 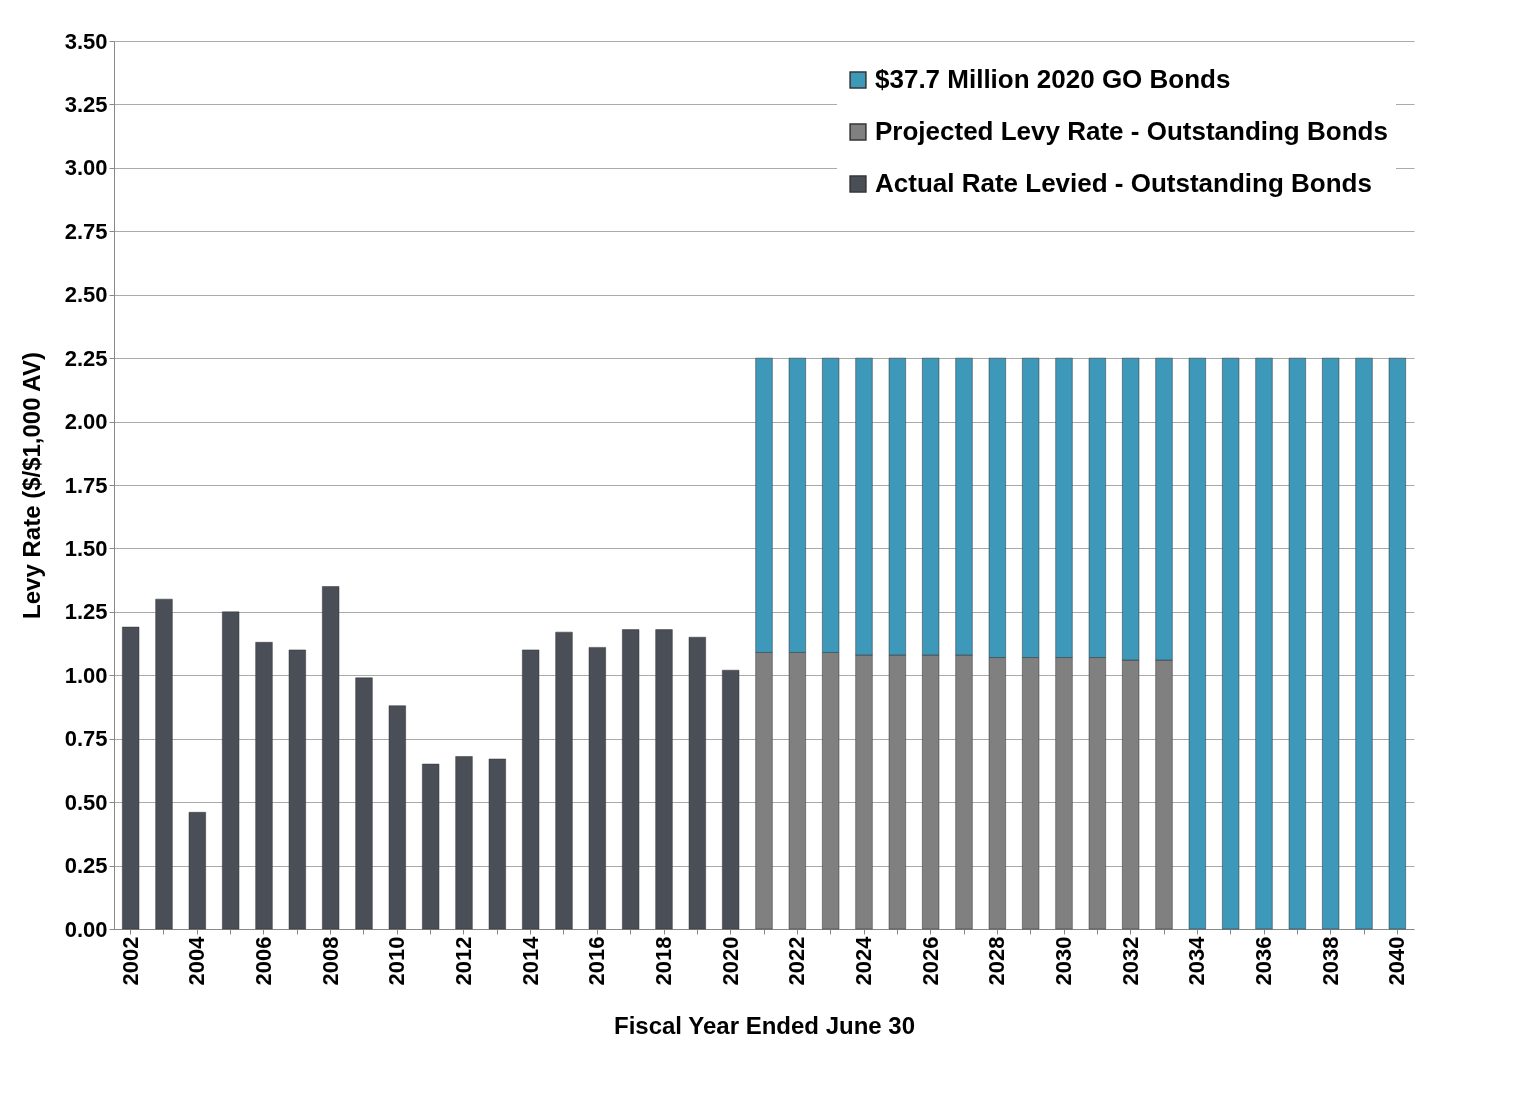 I want to click on x-tick-label: 2014, so click(x=530, y=960).